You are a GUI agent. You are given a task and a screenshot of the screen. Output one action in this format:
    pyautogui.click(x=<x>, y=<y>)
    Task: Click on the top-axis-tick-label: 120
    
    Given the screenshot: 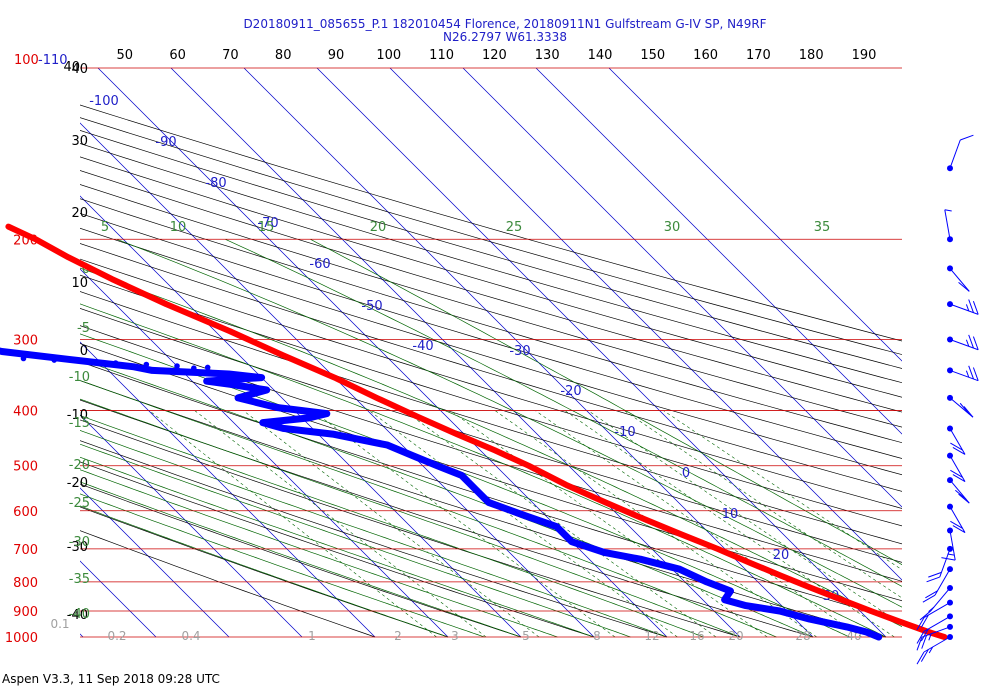 What is the action you would take?
    pyautogui.click(x=494, y=55)
    